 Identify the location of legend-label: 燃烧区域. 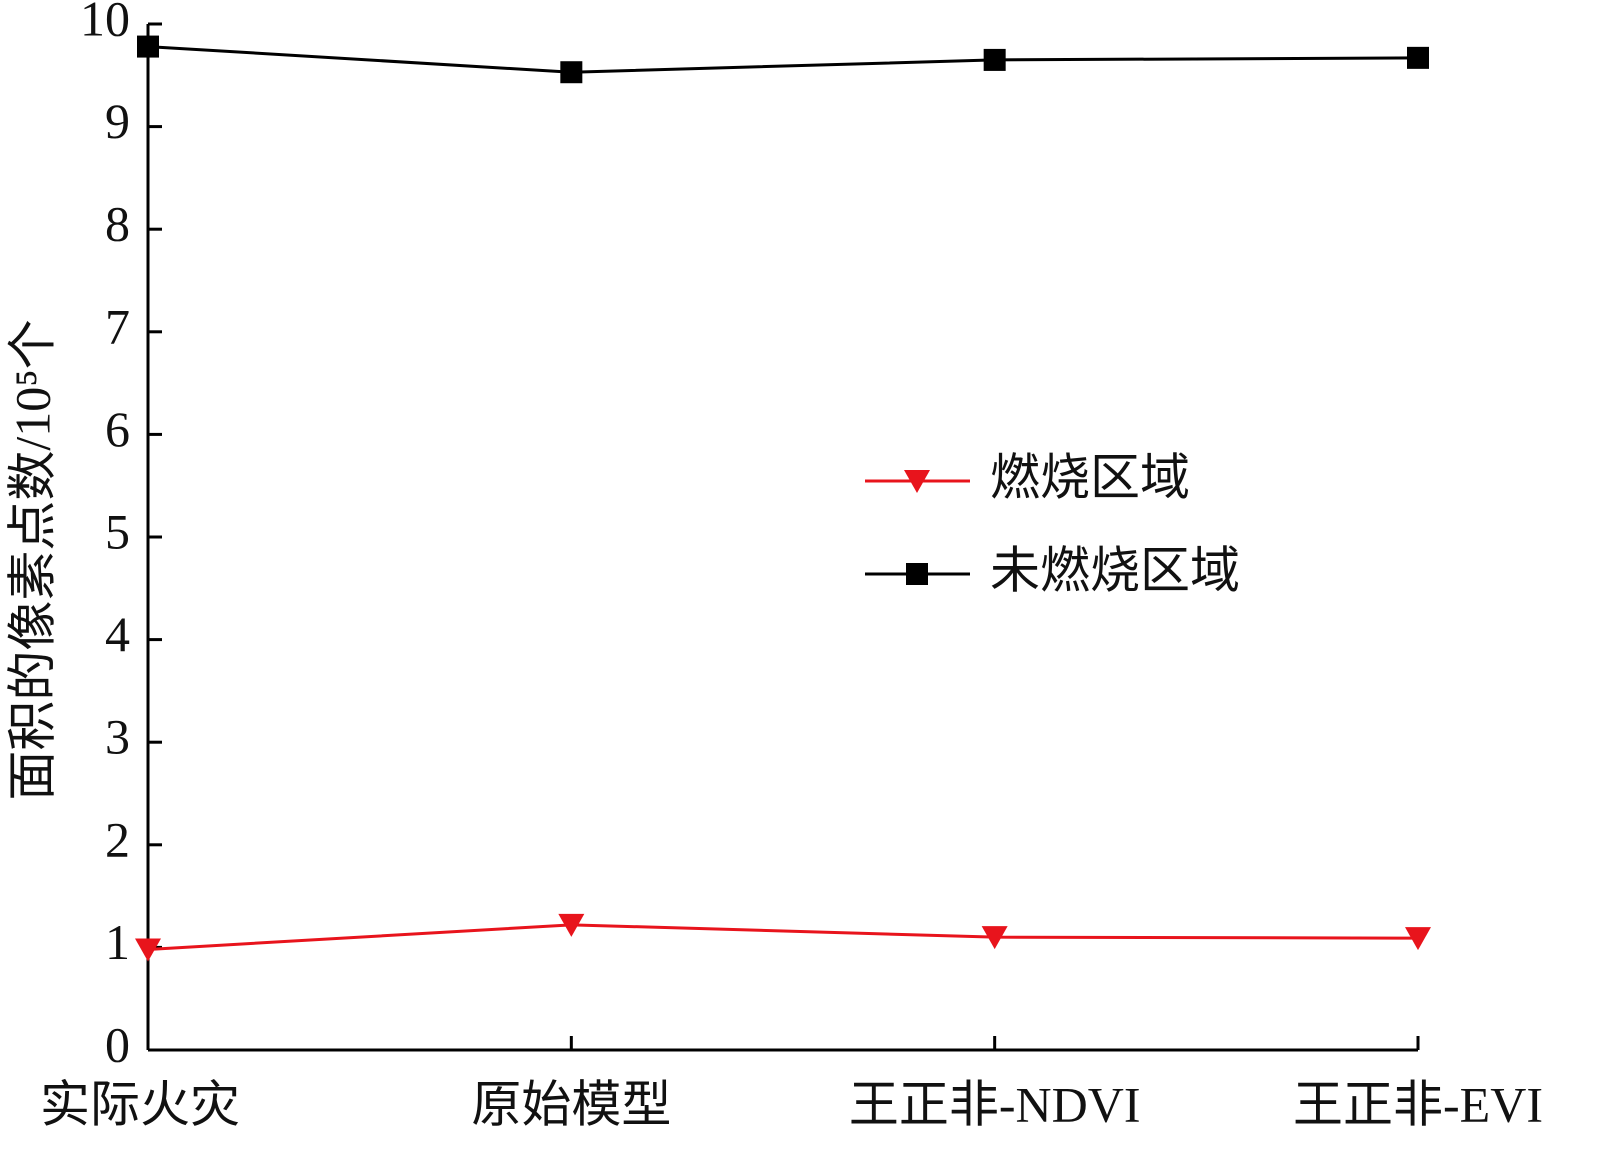
(1090, 477).